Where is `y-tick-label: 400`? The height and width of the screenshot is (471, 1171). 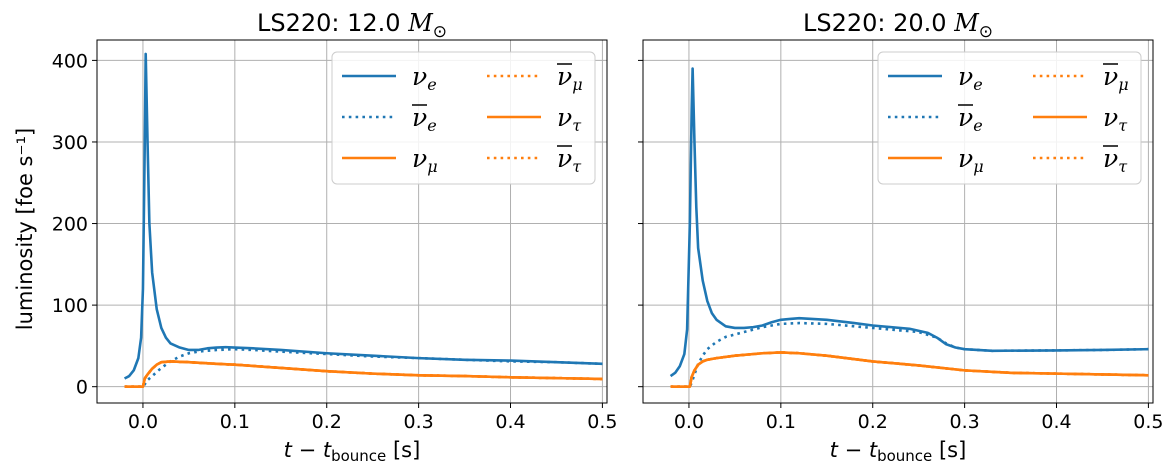 y-tick-label: 400 is located at coordinates (70, 61).